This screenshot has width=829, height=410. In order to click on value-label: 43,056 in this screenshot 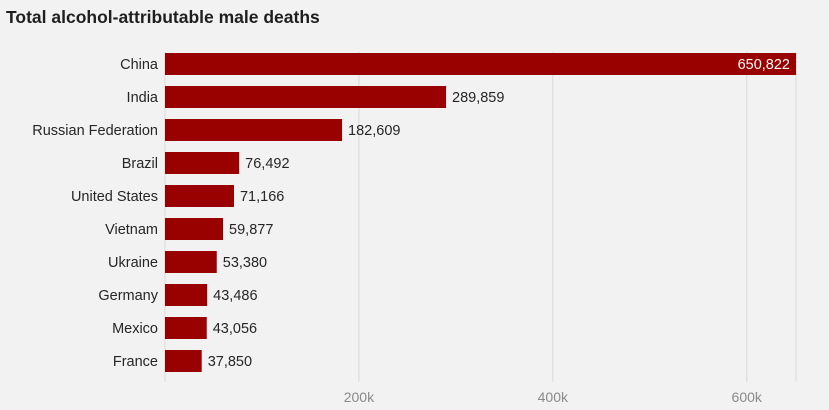, I will do `click(235, 329)`.